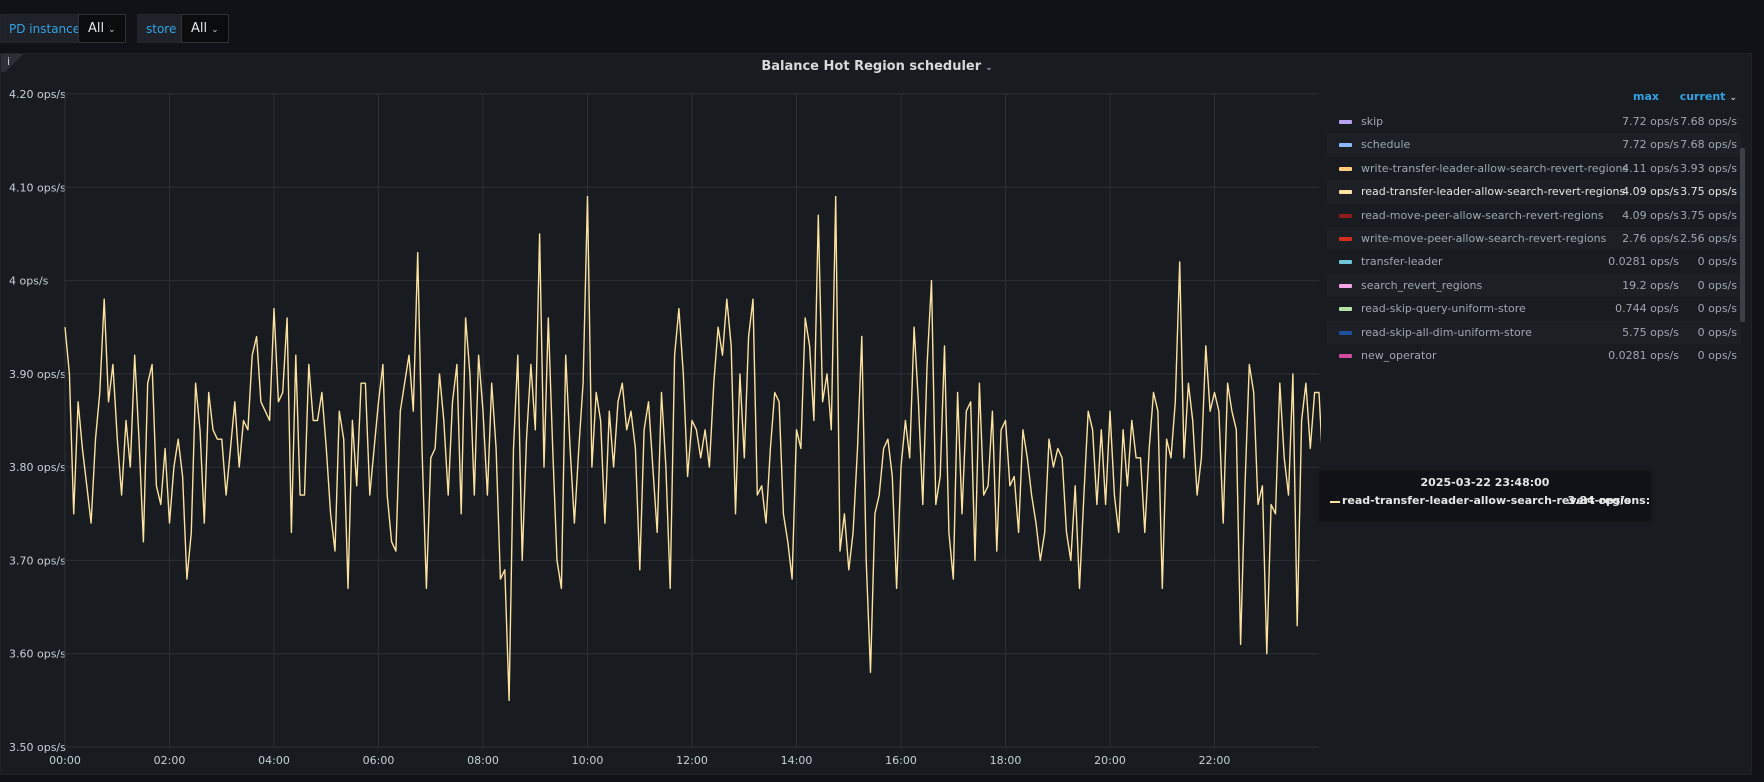  I want to click on y-tick-label: 3.70 ops/s, so click(37, 560).